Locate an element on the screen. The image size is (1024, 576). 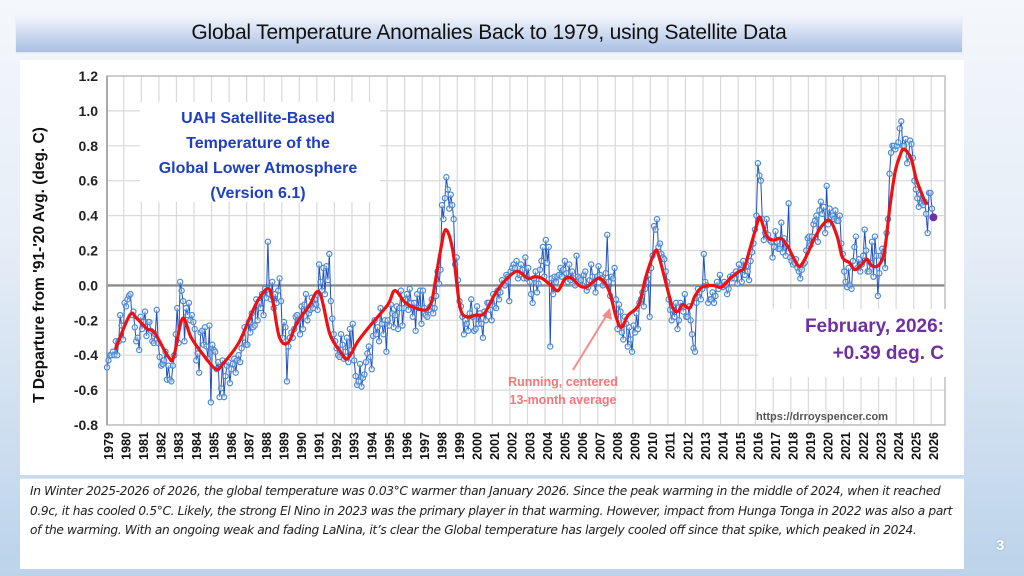
y-tick-label: 0.0 is located at coordinates (89, 285).